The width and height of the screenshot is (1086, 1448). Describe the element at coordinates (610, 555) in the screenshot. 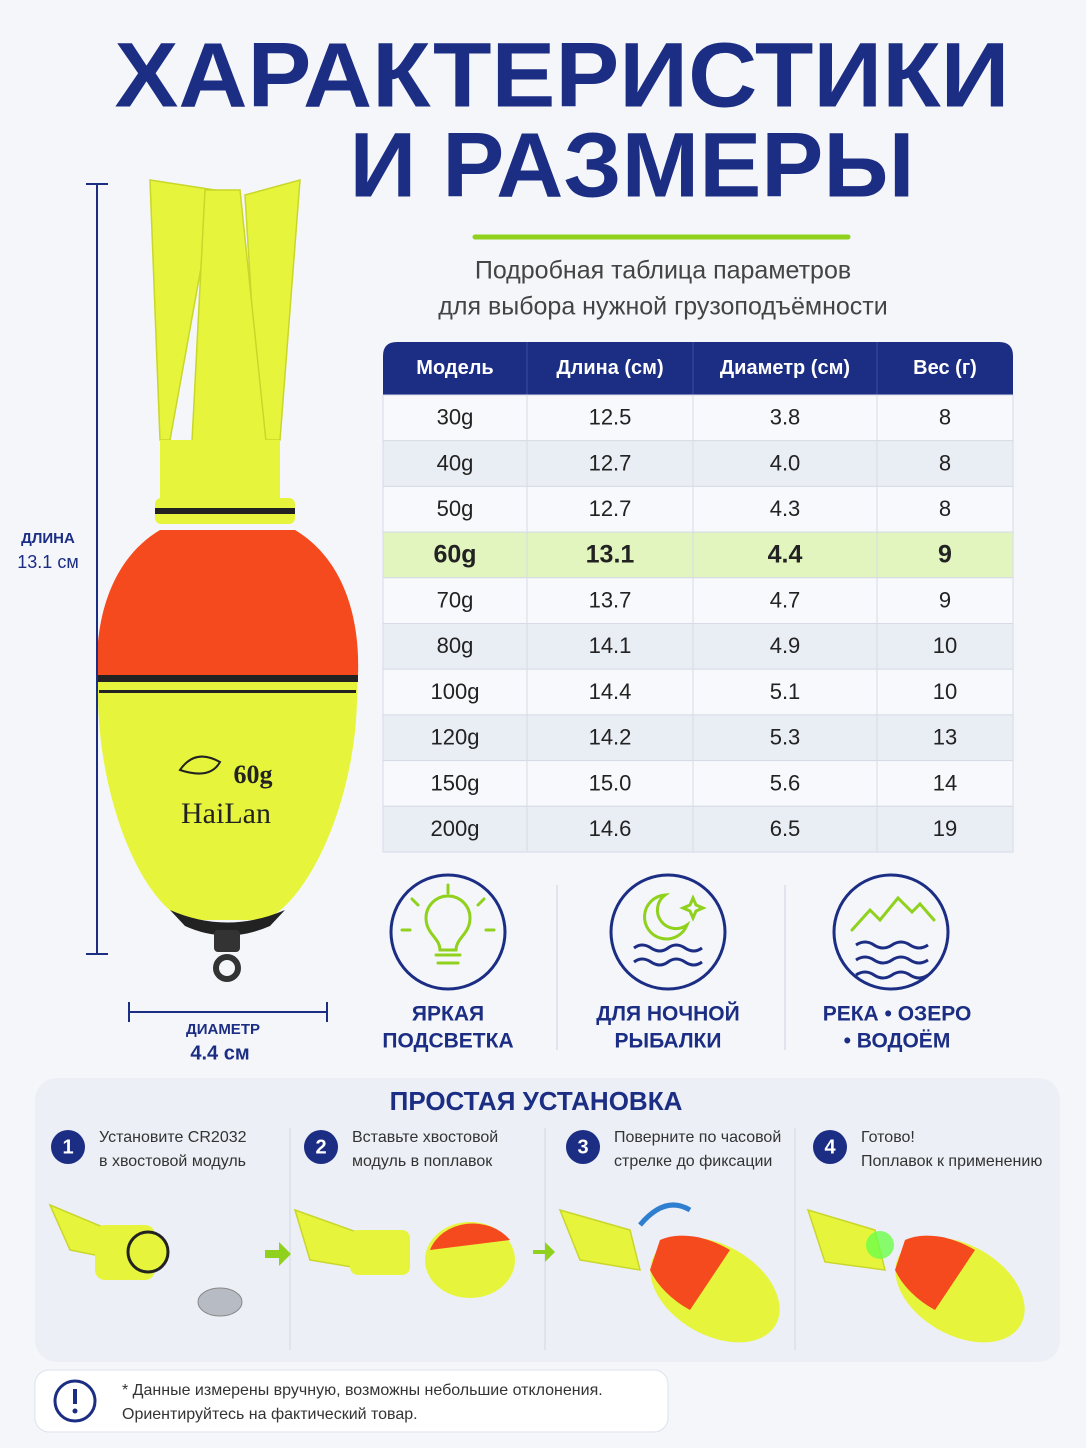

I see `table-cell: 13.1` at that location.